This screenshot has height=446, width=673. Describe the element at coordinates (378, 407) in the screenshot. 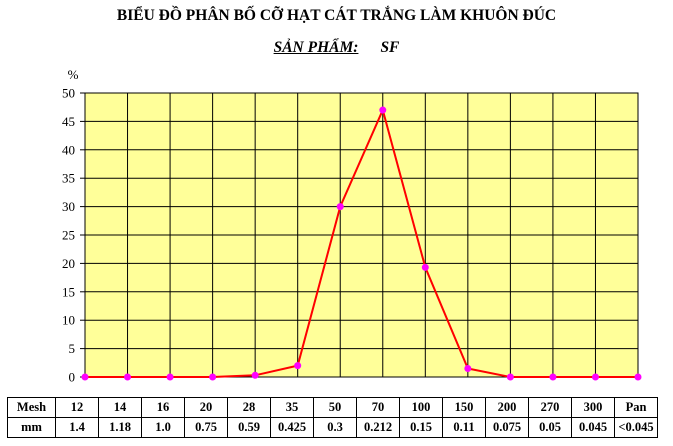

I see `mesh-cell: 70` at that location.